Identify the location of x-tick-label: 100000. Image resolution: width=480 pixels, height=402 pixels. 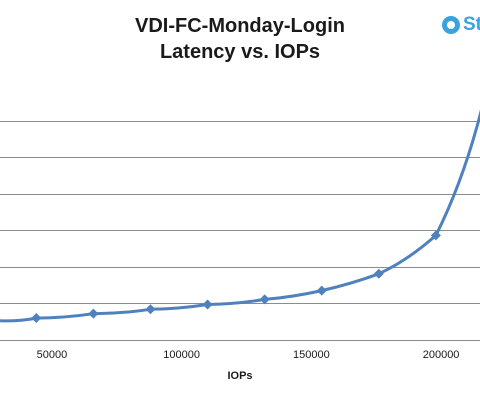
(181, 355).